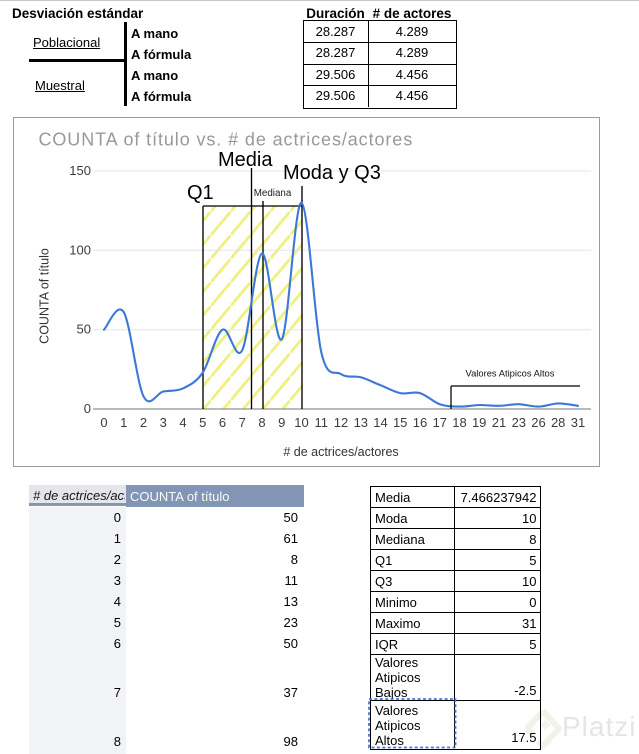  I want to click on svg-text: 1, so click(123, 422).